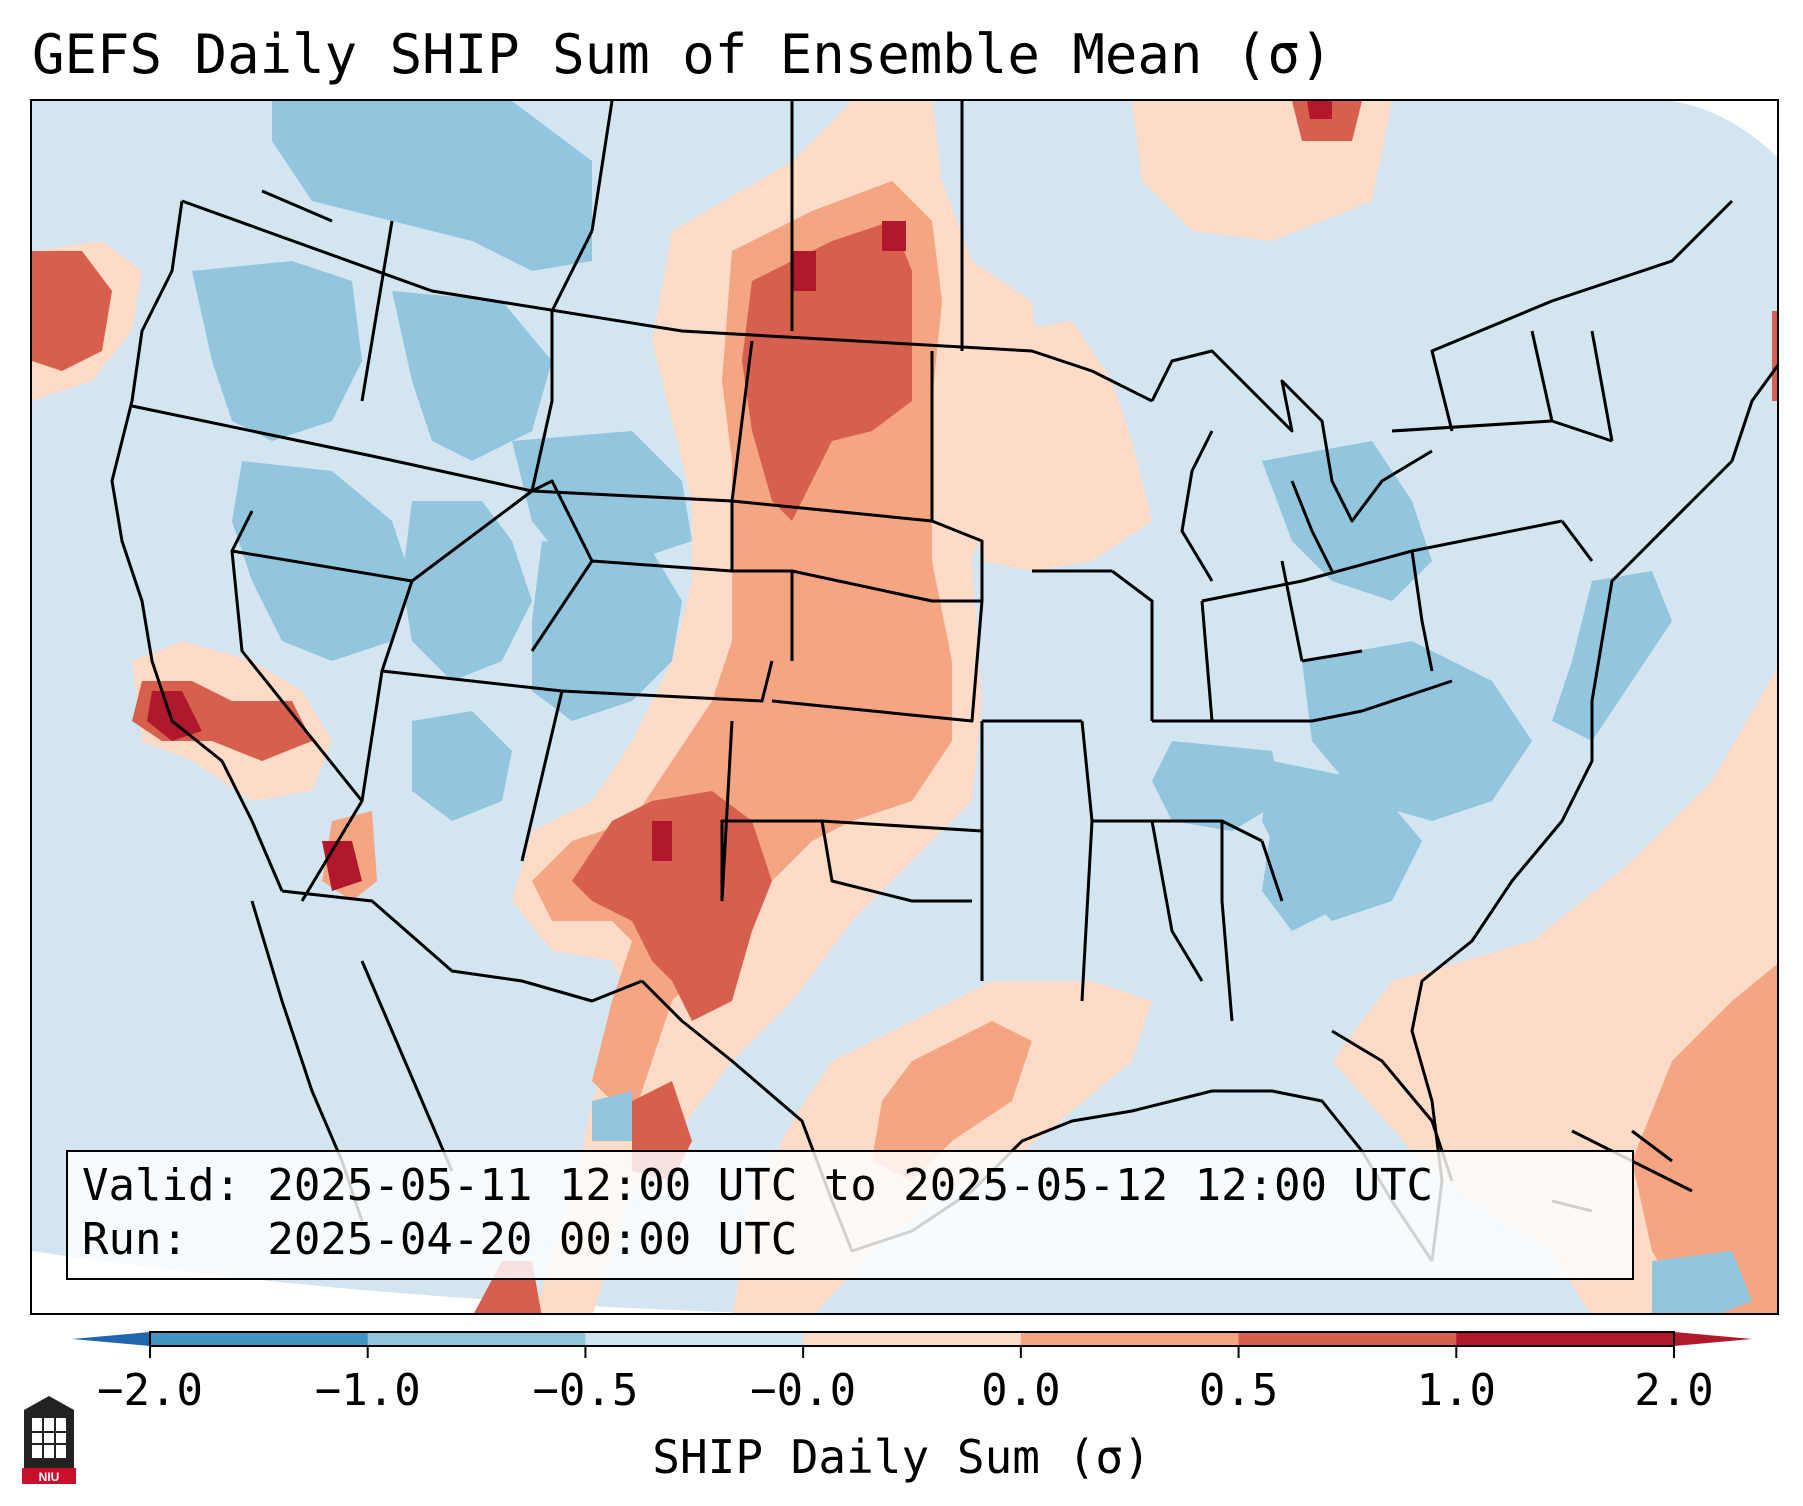 The image size is (1803, 1506). What do you see at coordinates (1713, 1339) in the screenshot?
I see `colorbar-over-triangle` at bounding box center [1713, 1339].